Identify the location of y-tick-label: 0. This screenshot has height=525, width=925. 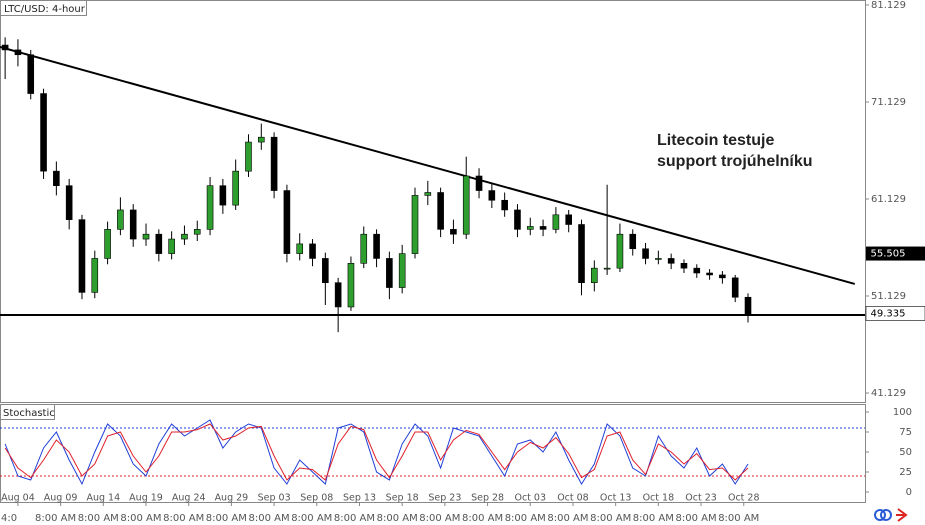
(909, 492).